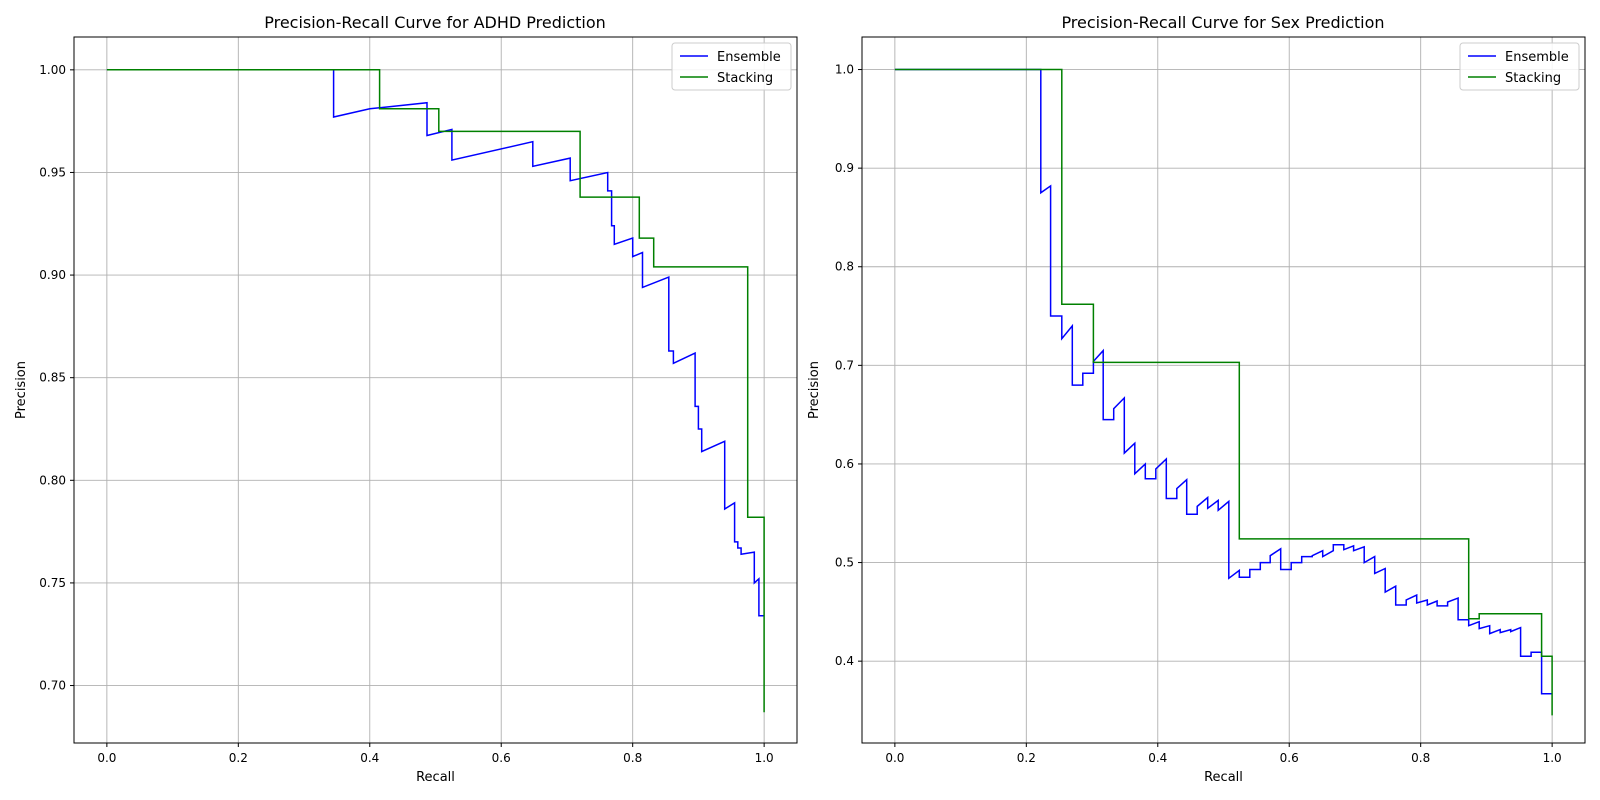 The width and height of the screenshot is (1600, 800). Describe the element at coordinates (844, 70) in the screenshot. I see `y-tick-label: 1.0` at that location.